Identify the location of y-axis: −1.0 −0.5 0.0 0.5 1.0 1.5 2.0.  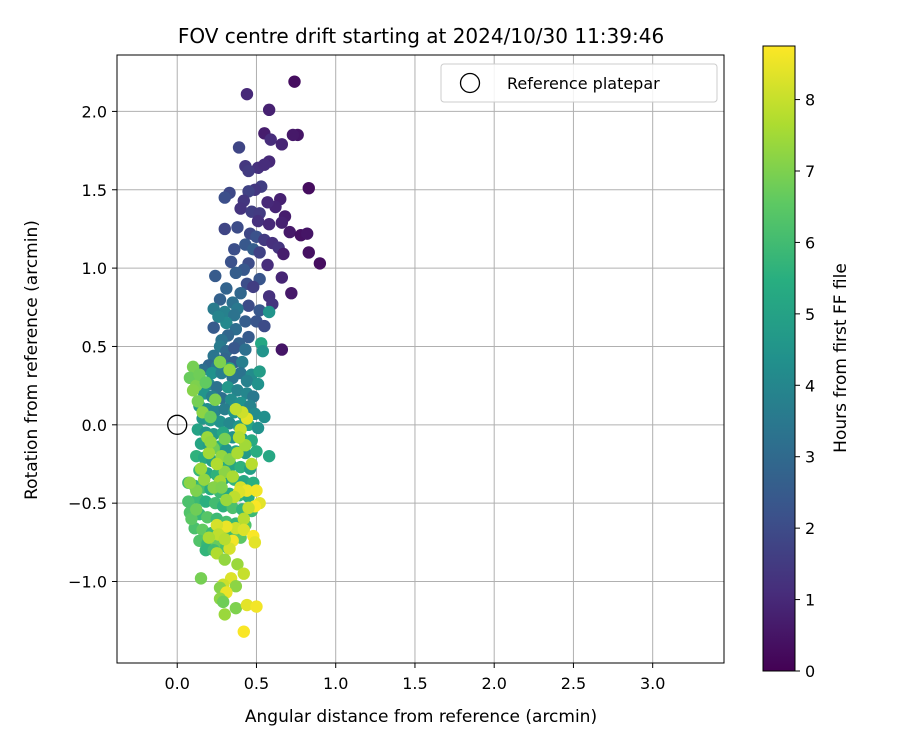
(92, 347).